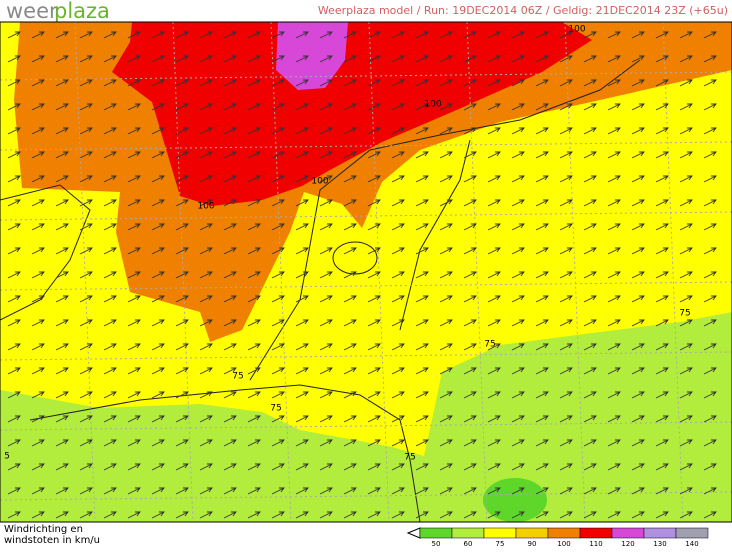 The image size is (732, 552). I want to click on legend-label: 60, so click(468, 544).